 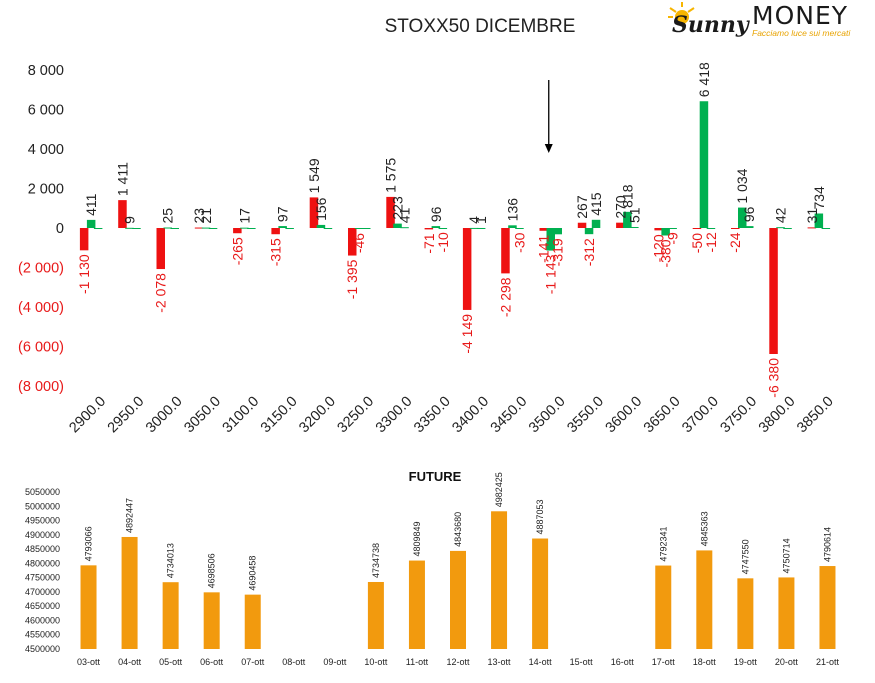 What do you see at coordinates (60, 229) in the screenshot?
I see `y-tick-label: 0` at bounding box center [60, 229].